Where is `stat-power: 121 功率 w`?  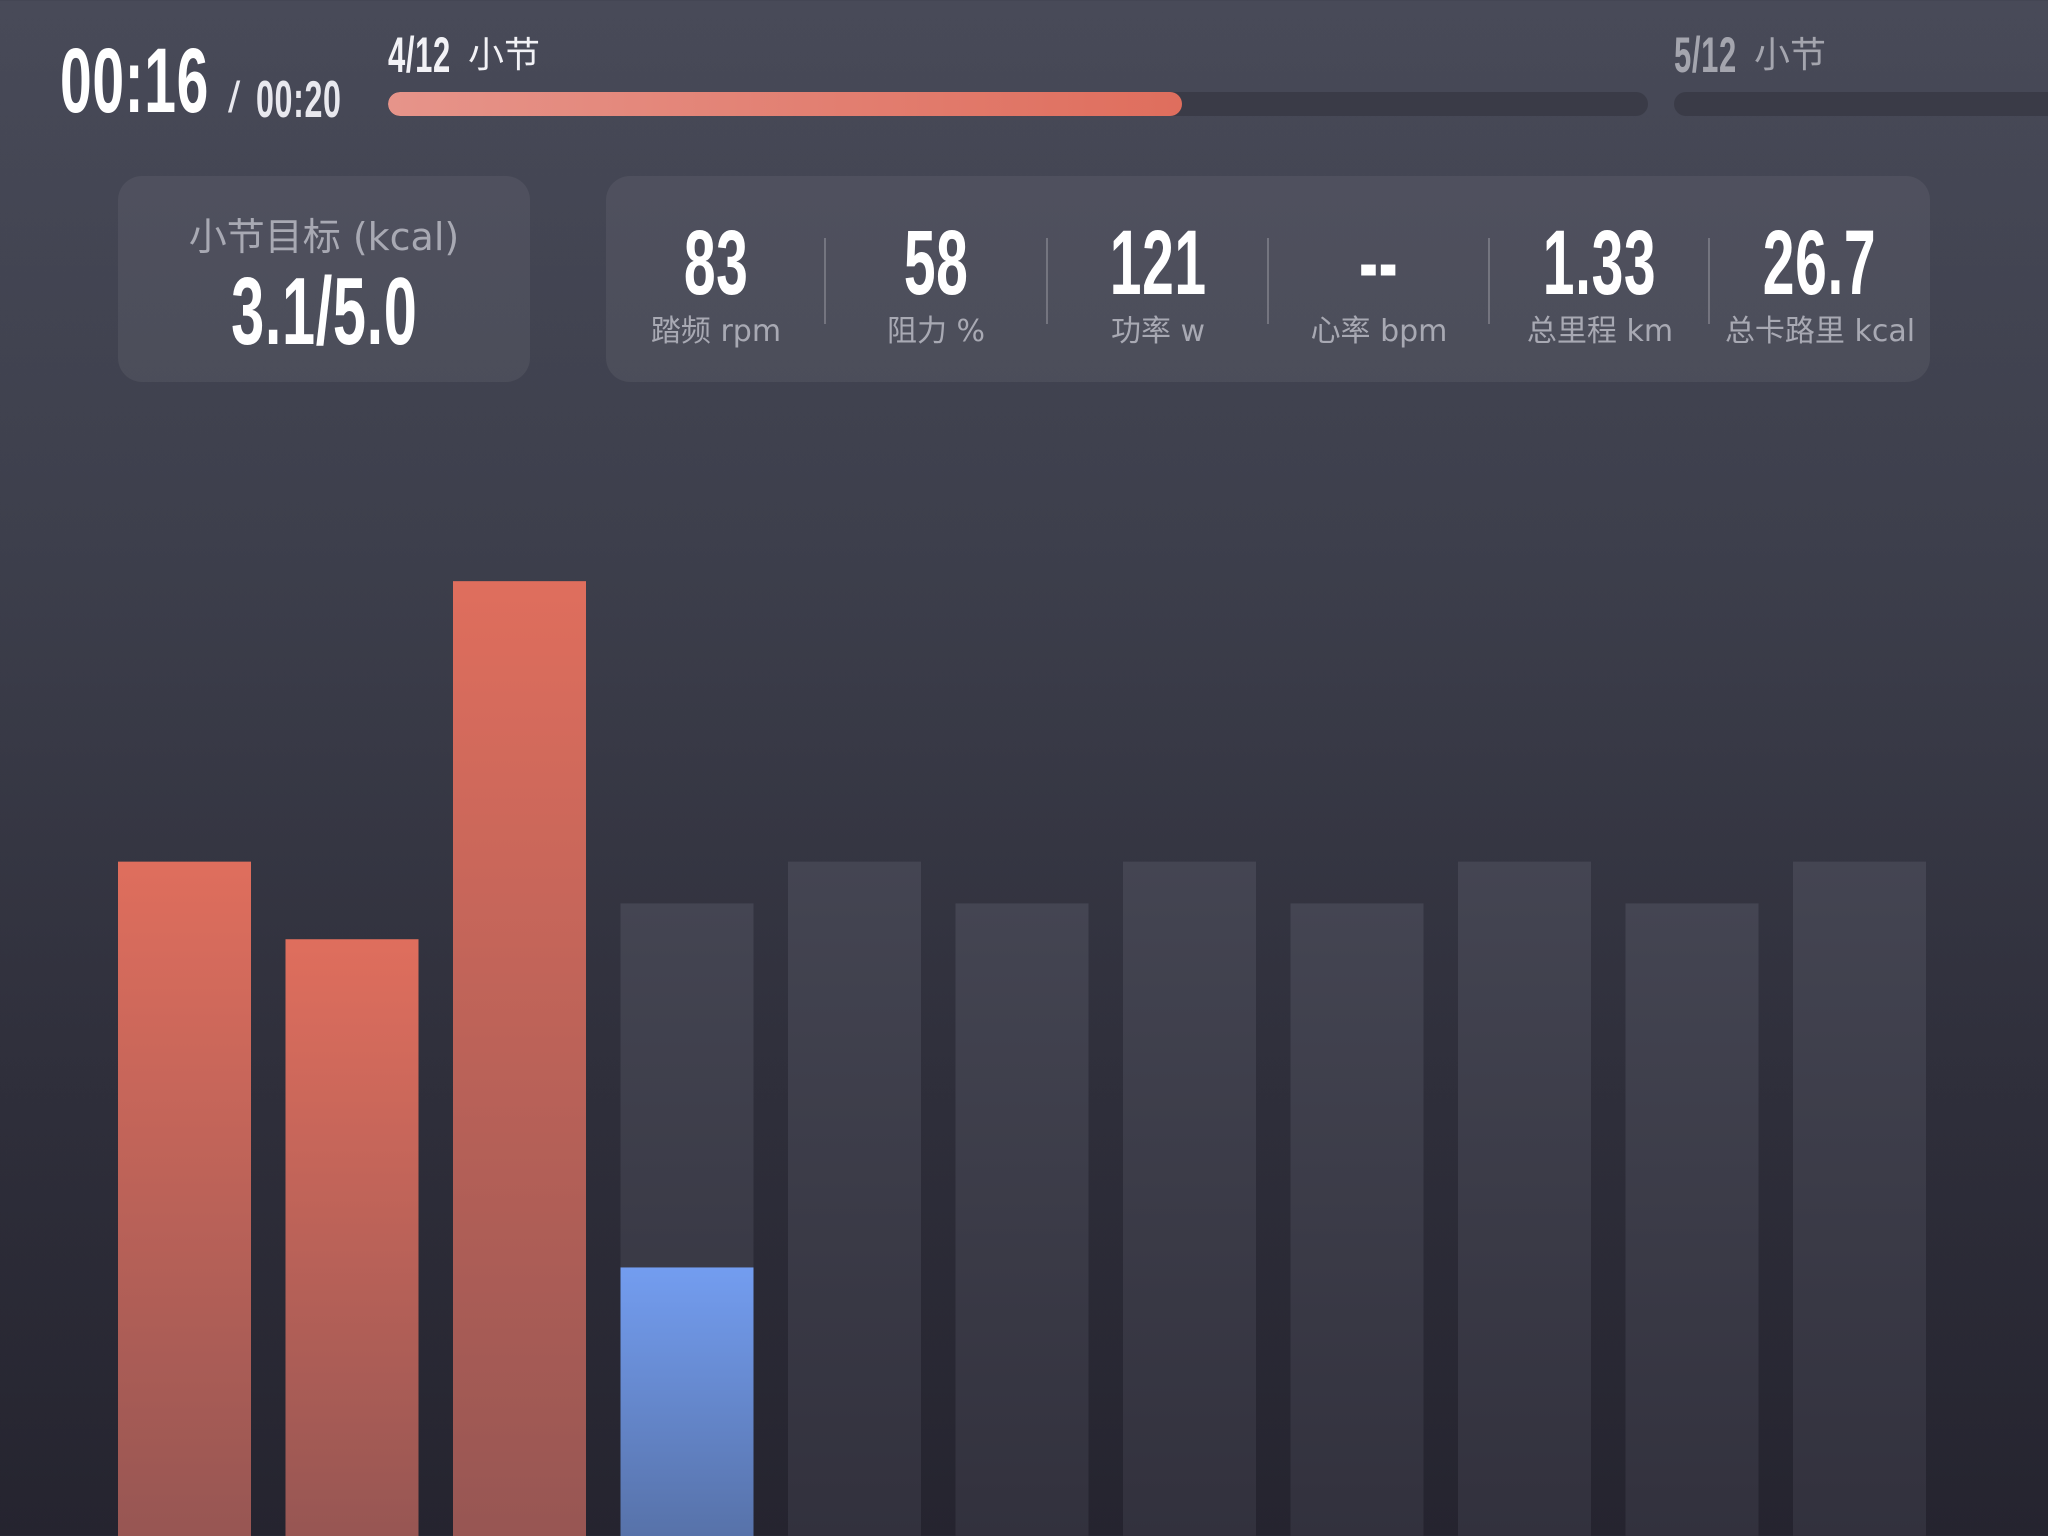
stat-power: 121 功率 w is located at coordinates (1158, 279).